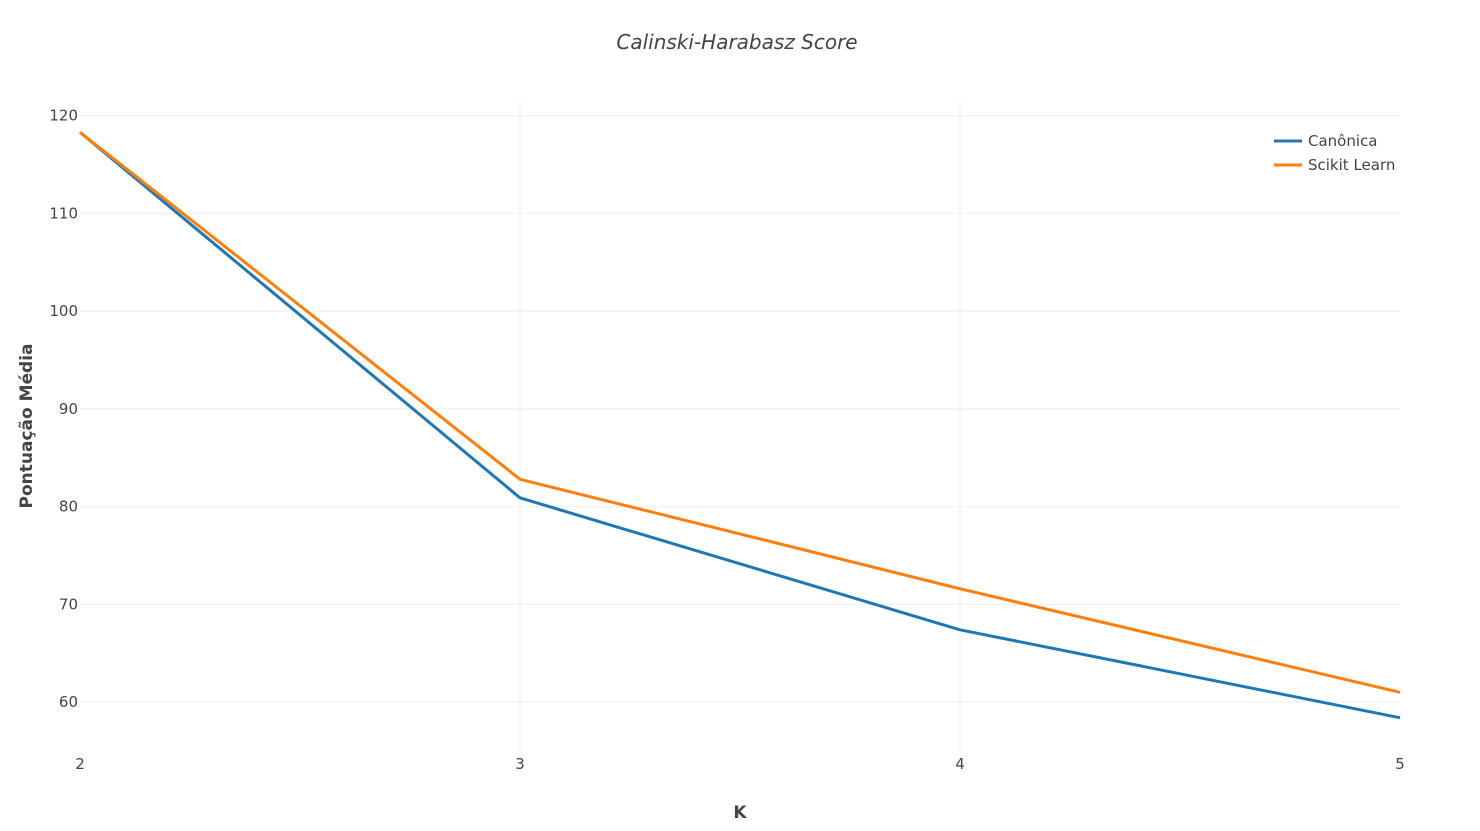  I want to click on y-tick-label-80: 80, so click(68, 507).